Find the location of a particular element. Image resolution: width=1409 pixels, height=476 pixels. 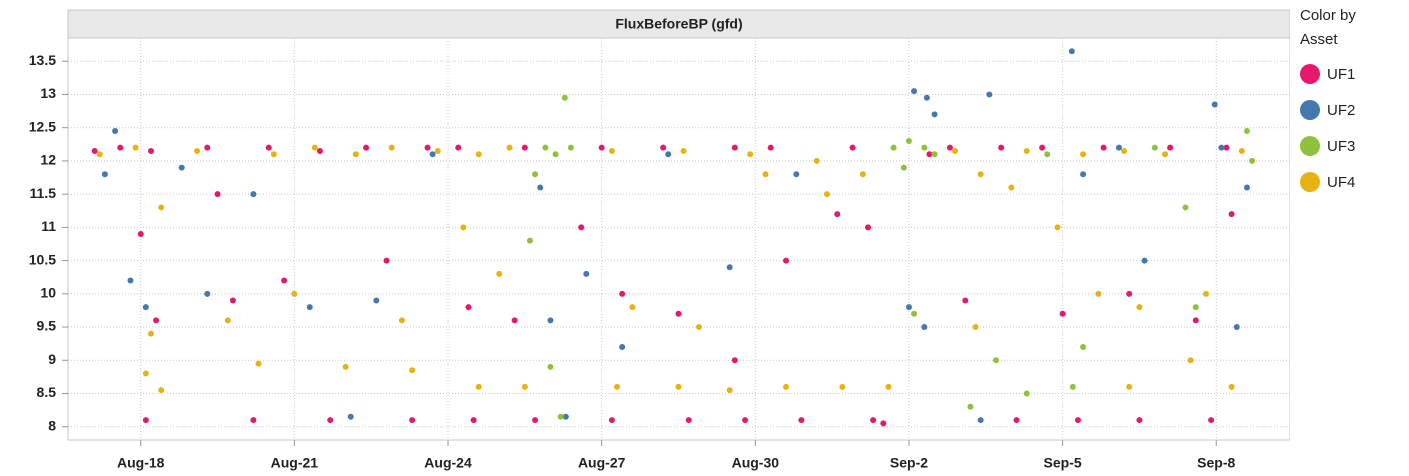

legend-title: Color by Asset is located at coordinates (1328, 27).